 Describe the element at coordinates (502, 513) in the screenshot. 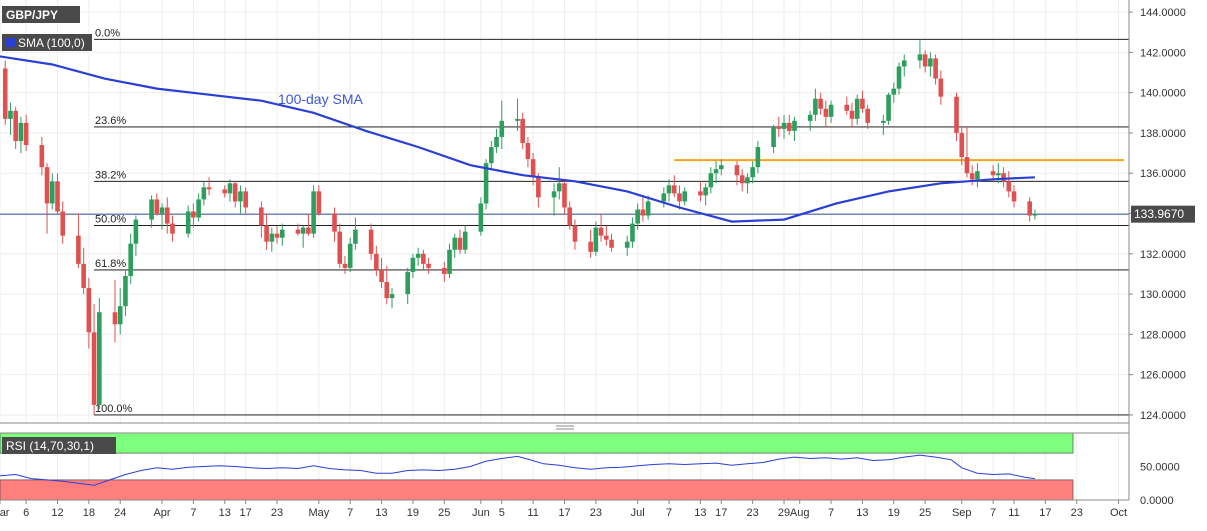

I see `date-tick-label: 5` at that location.